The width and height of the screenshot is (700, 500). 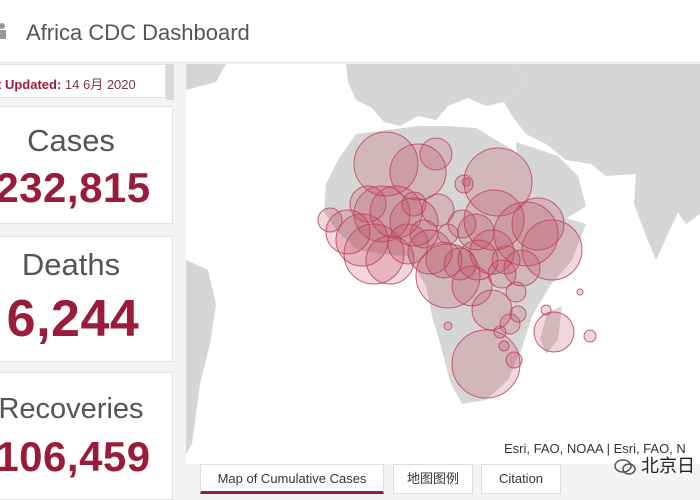 I want to click on watermark: 北京日, so click(x=654, y=465).